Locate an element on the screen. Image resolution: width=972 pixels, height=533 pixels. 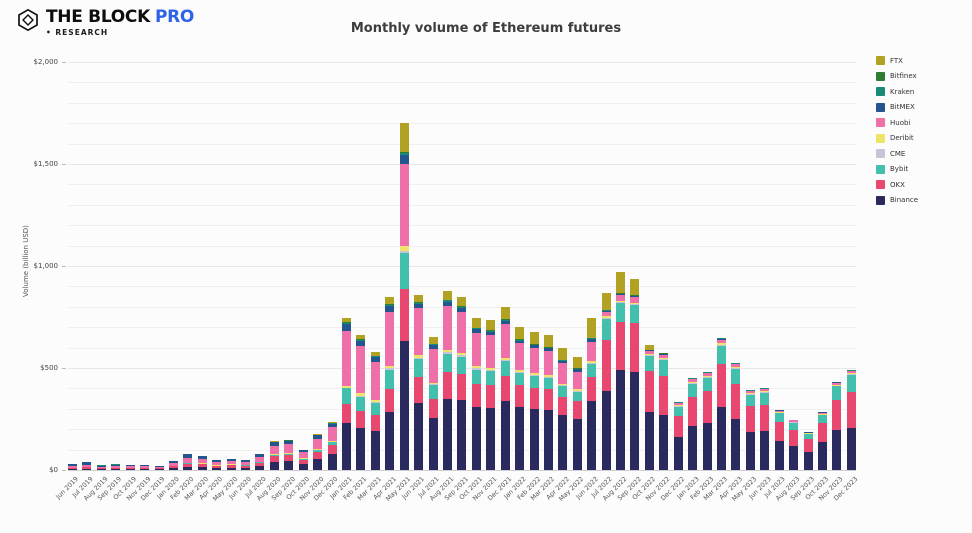
bar-sep-2022 is located at coordinates (635, 374).